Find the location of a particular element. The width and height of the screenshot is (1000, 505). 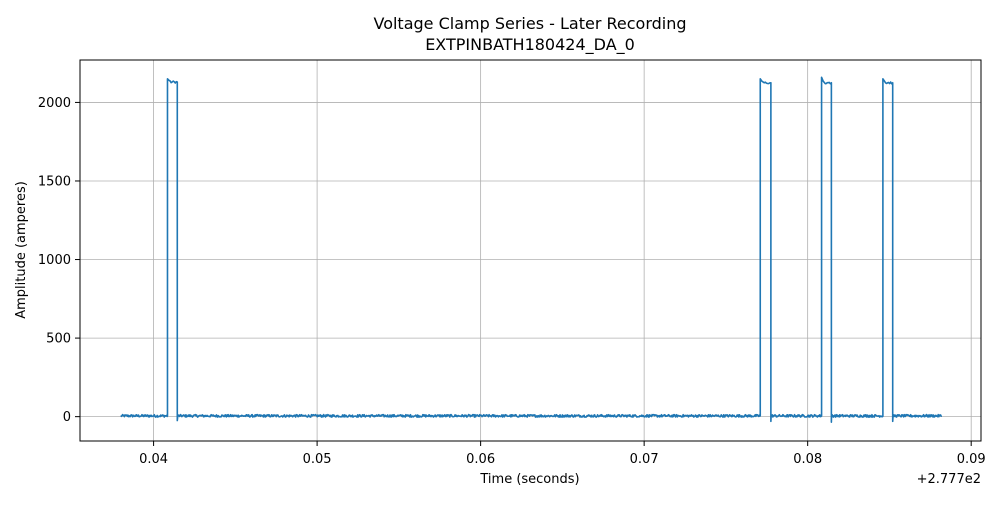

y-tick-label: 2000 is located at coordinates (54, 103).